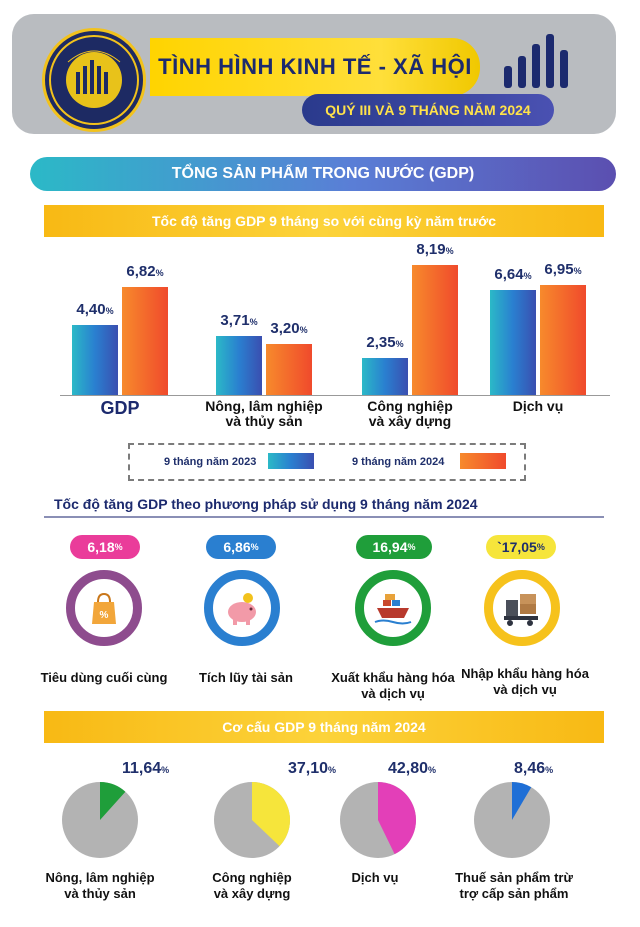  What do you see at coordinates (324, 727) in the screenshot?
I see `pie-section-title: Cơ cấu GDP 9 tháng năm 2024` at bounding box center [324, 727].